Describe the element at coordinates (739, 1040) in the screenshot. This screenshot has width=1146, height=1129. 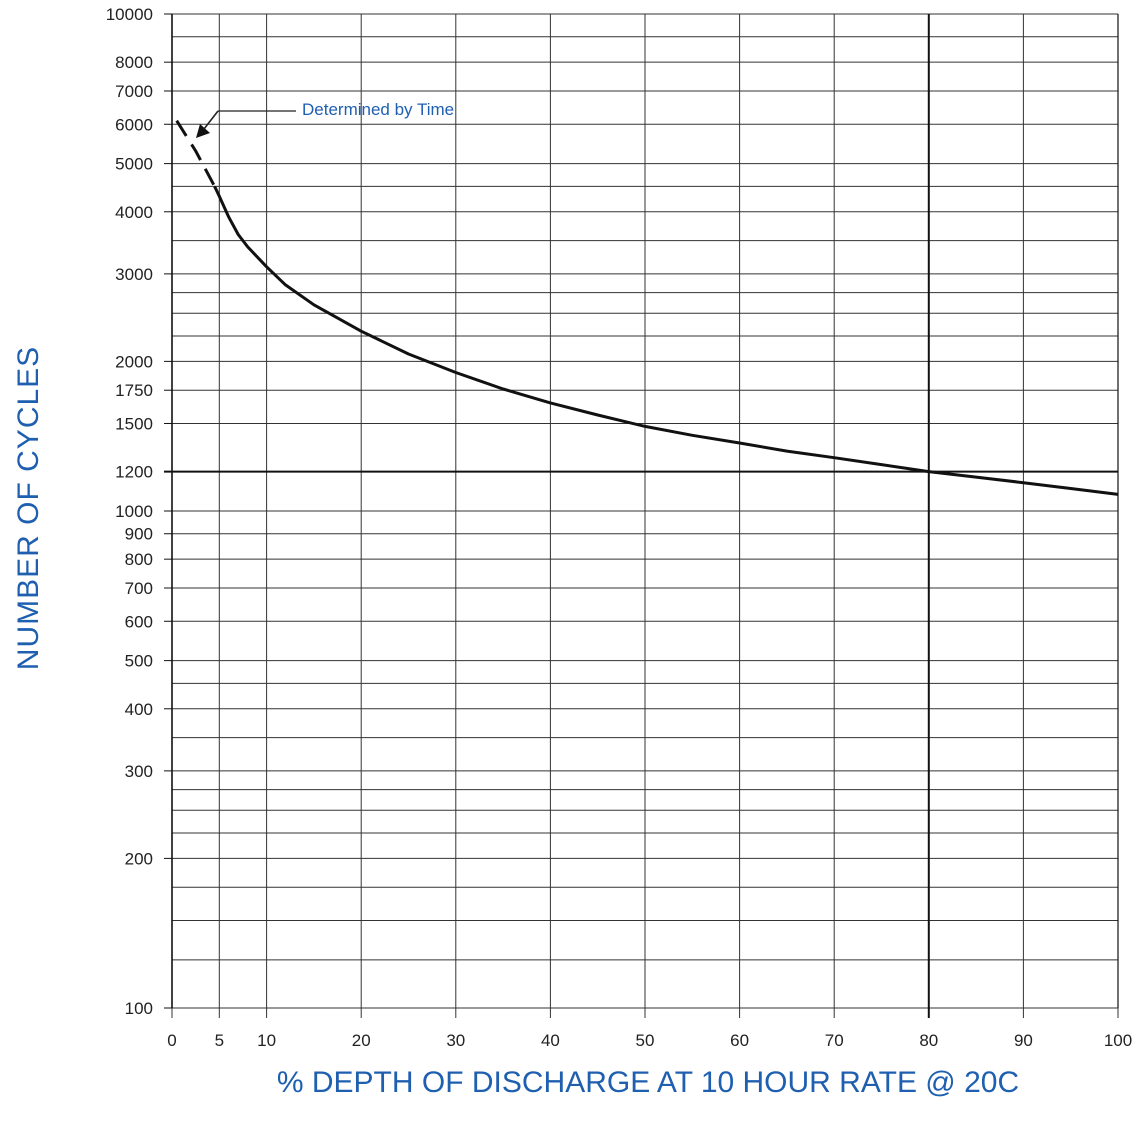
I see `x-tick-label: 60` at that location.